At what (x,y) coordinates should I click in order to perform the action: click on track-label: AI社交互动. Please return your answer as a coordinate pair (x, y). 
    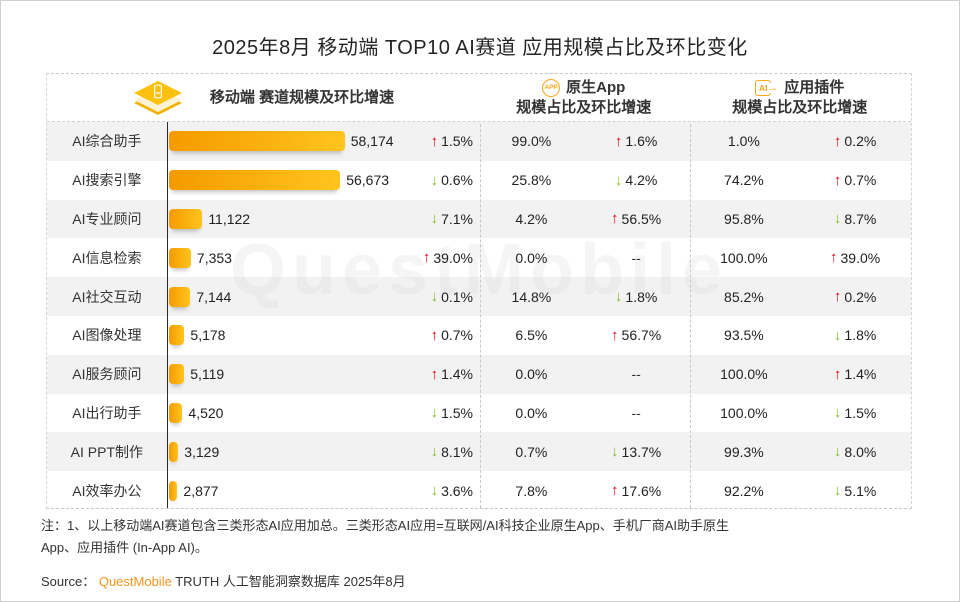
    Looking at the image, I should click on (107, 296).